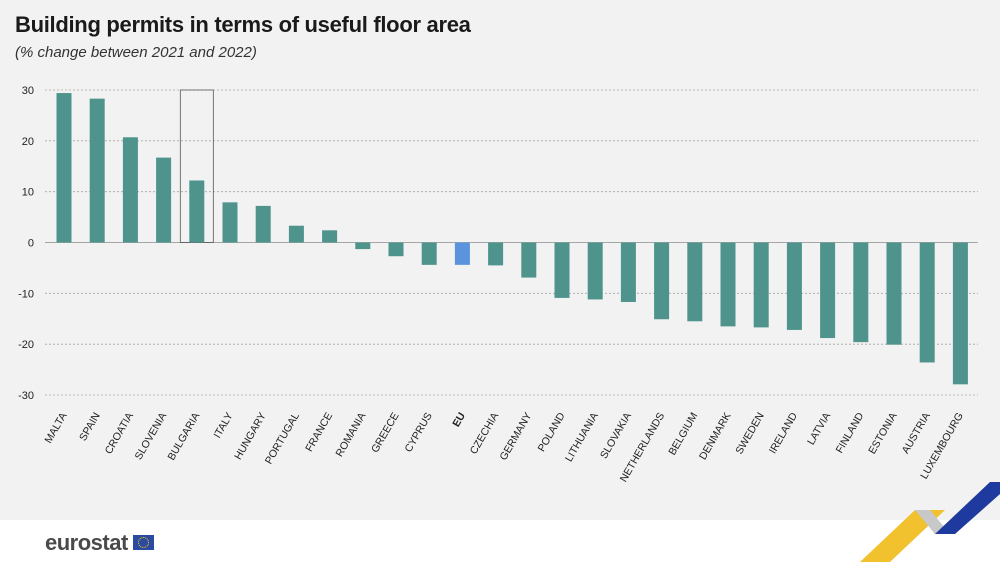  Describe the element at coordinates (250, 436) in the screenshot. I see `x-tick-label: HUNGARY` at that location.